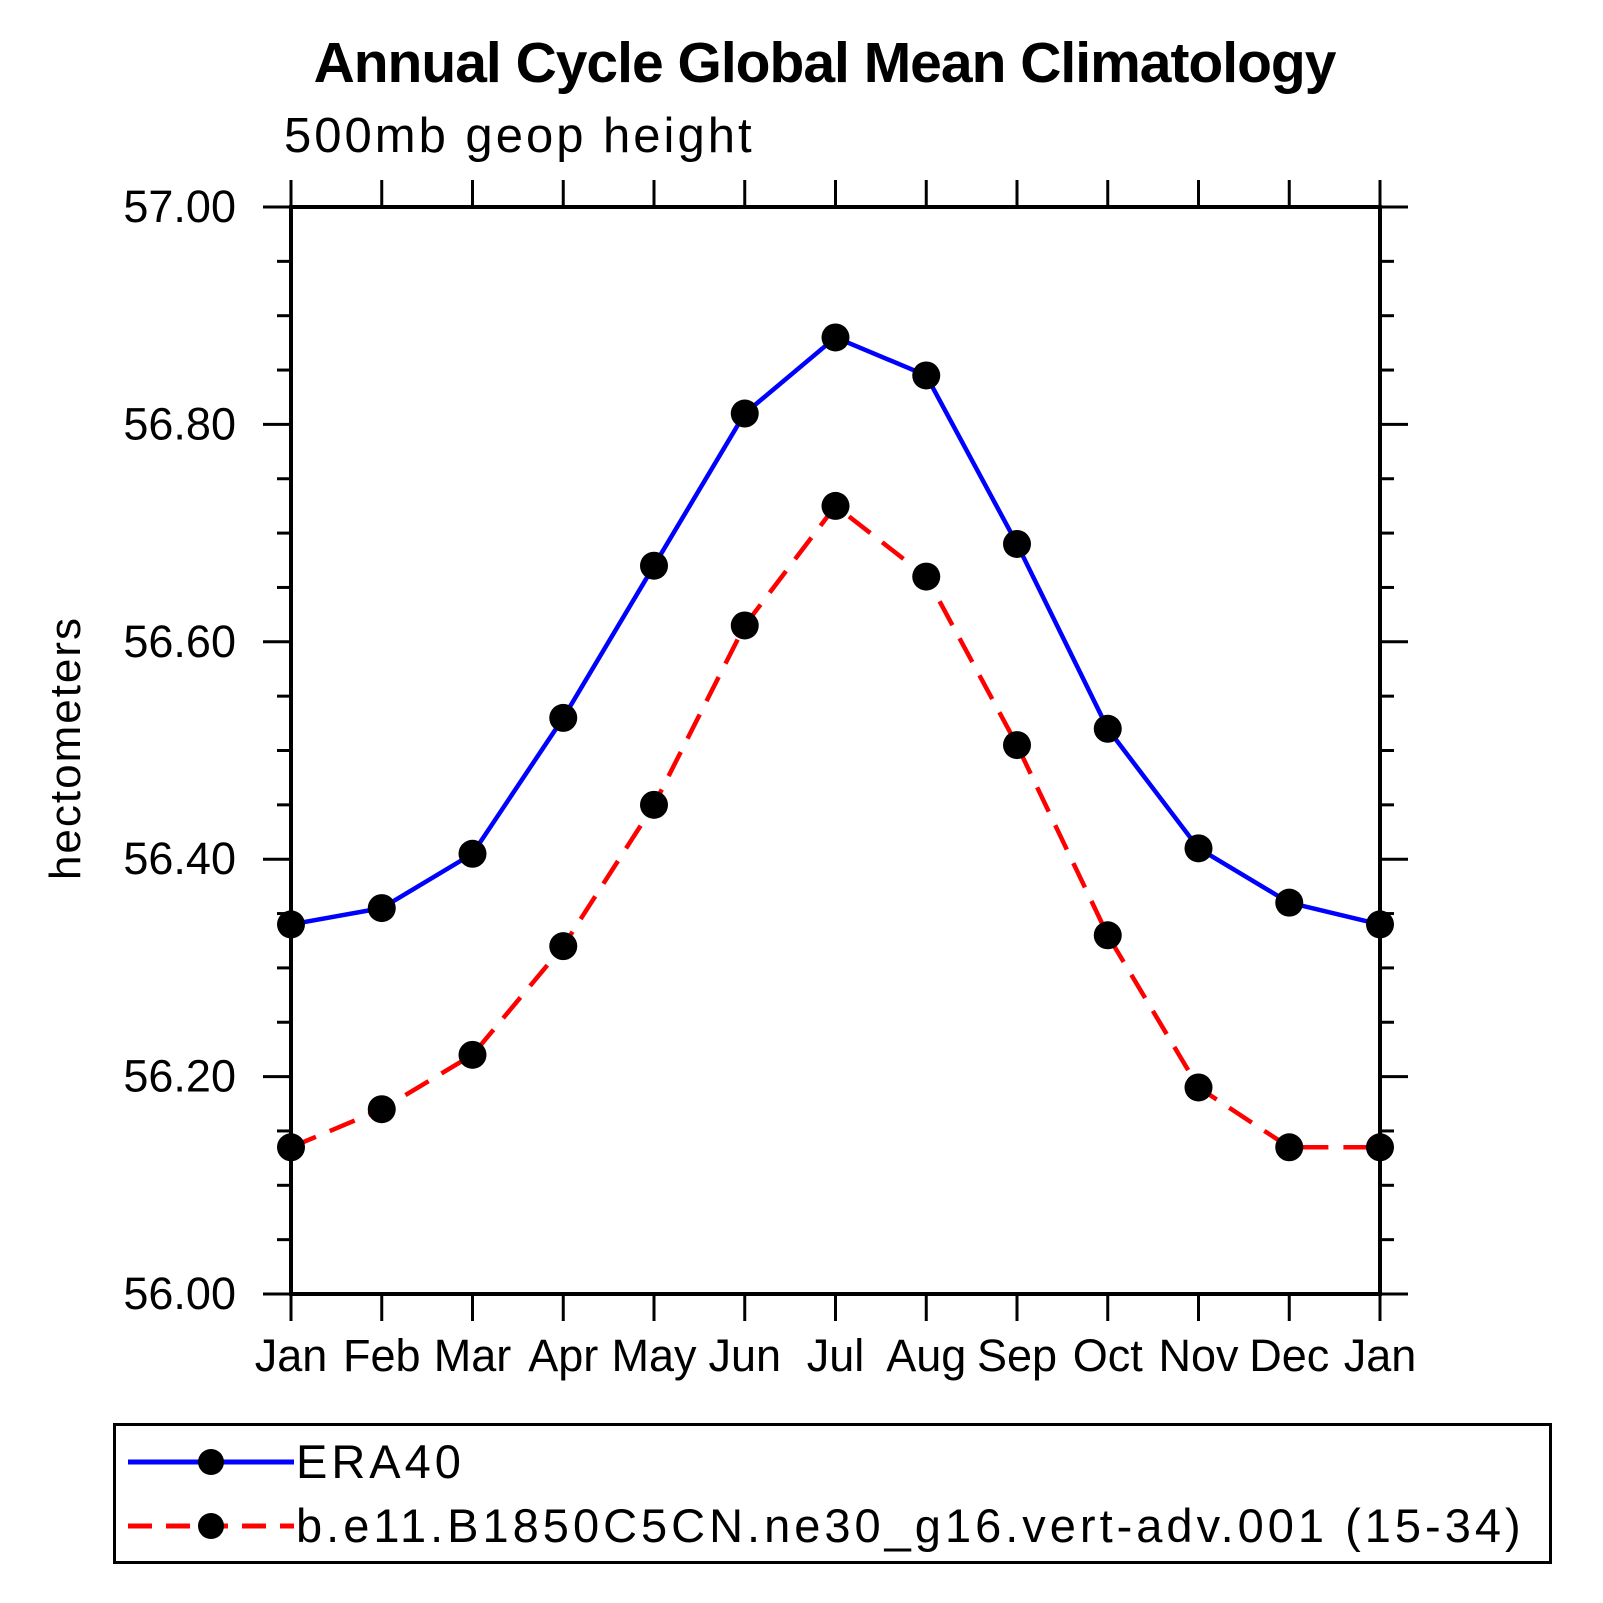 This screenshot has width=1603, height=1603. Describe the element at coordinates (179, 858) in the screenshot. I see `y-tick-label: 56.40` at that location.